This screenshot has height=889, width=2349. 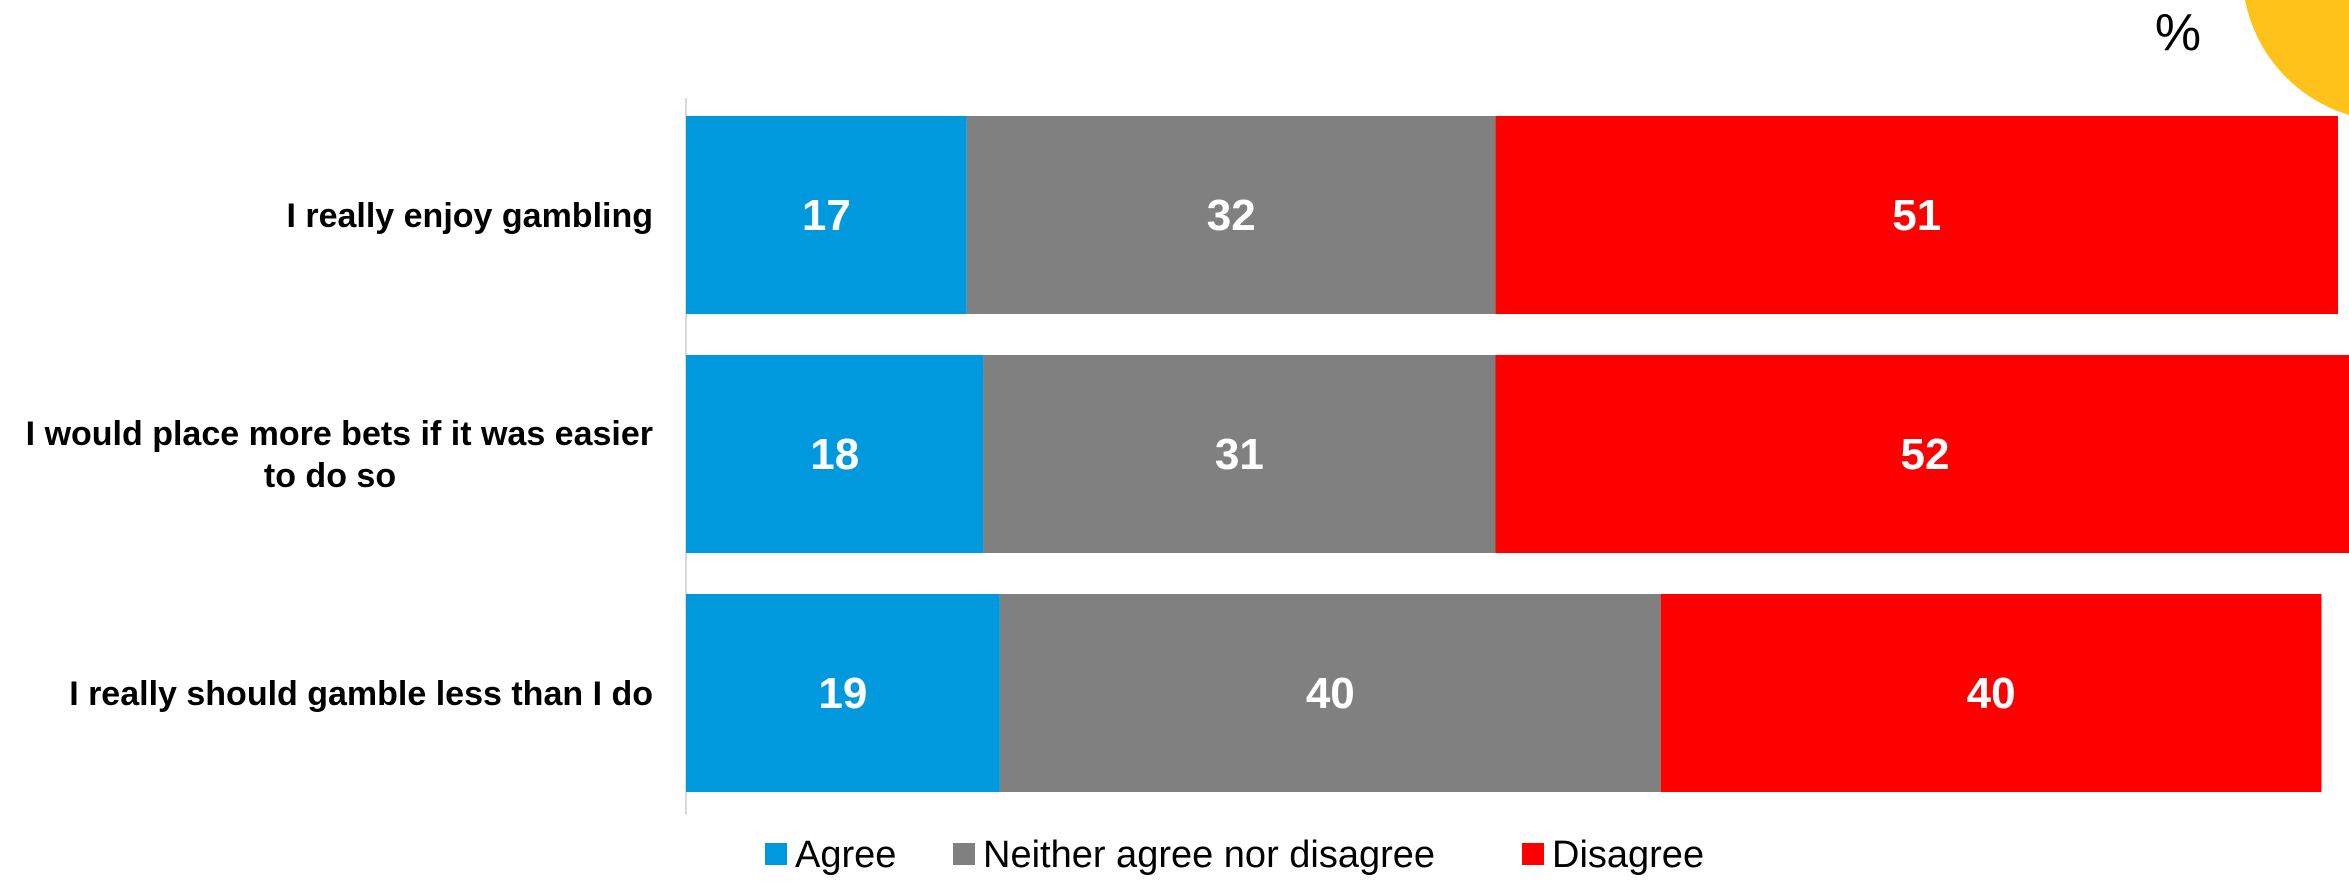 I want to click on data-label-0-1: 32, so click(x=1231, y=215).